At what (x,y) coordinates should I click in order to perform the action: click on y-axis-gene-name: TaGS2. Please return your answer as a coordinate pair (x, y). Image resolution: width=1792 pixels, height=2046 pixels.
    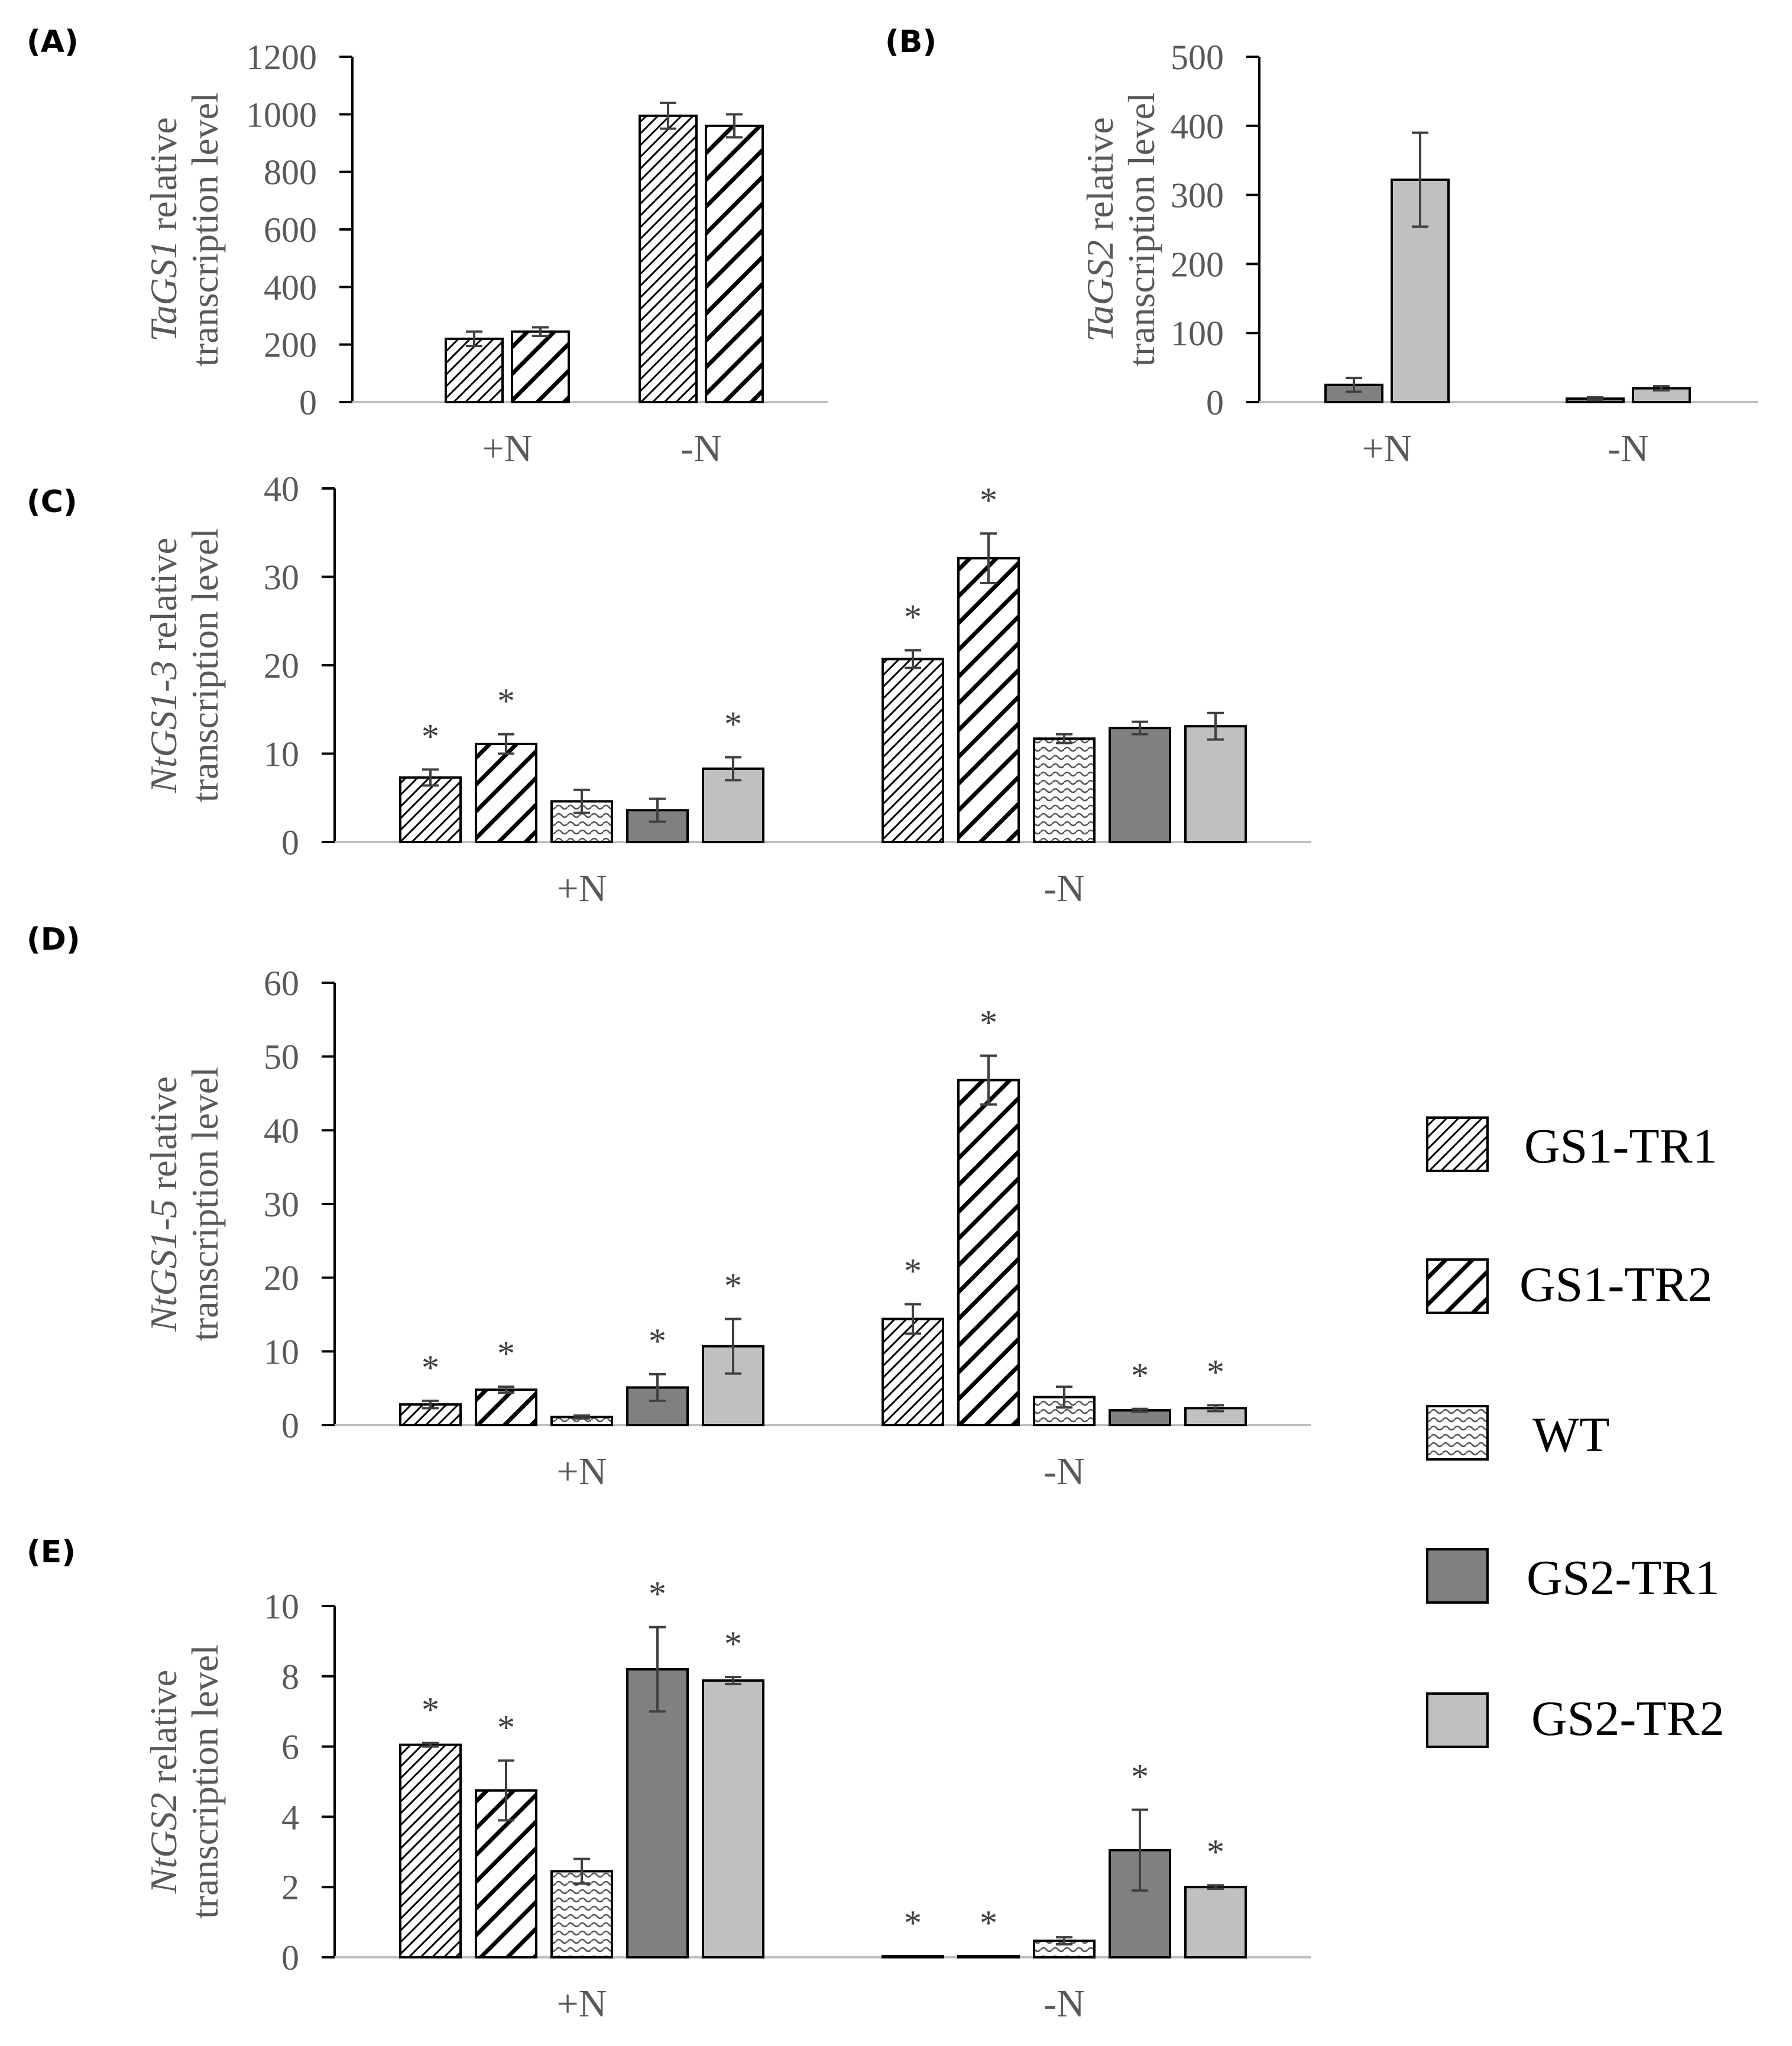
    Looking at the image, I should click on (1100, 291).